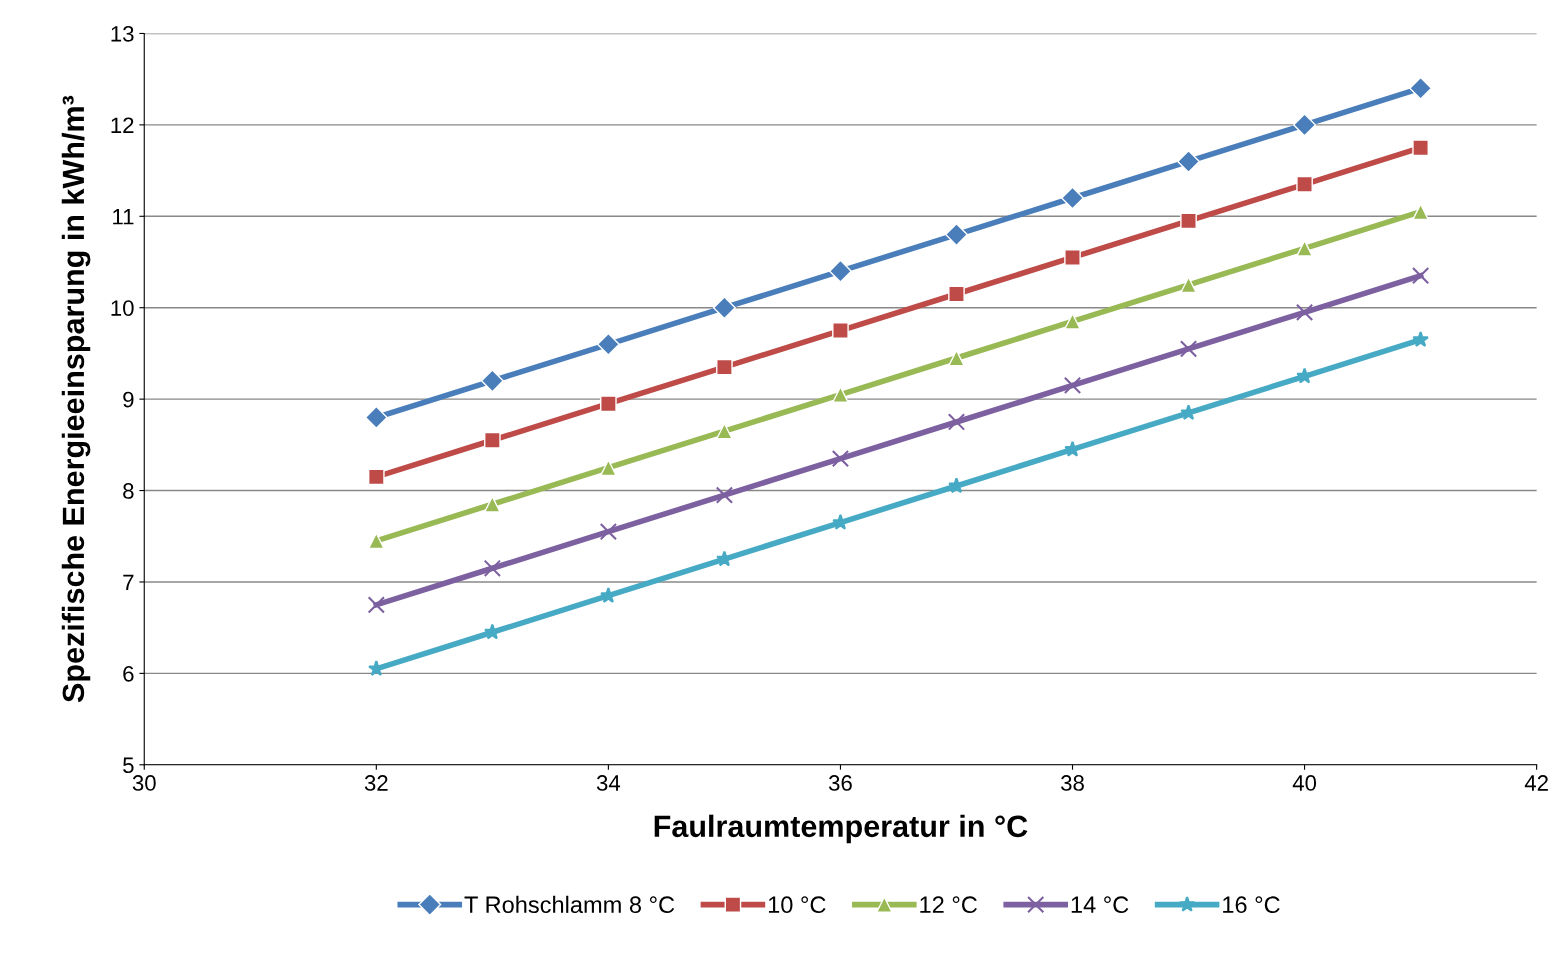 Image resolution: width=1568 pixels, height=956 pixels. I want to click on y-tick-label: 5, so click(128, 765).